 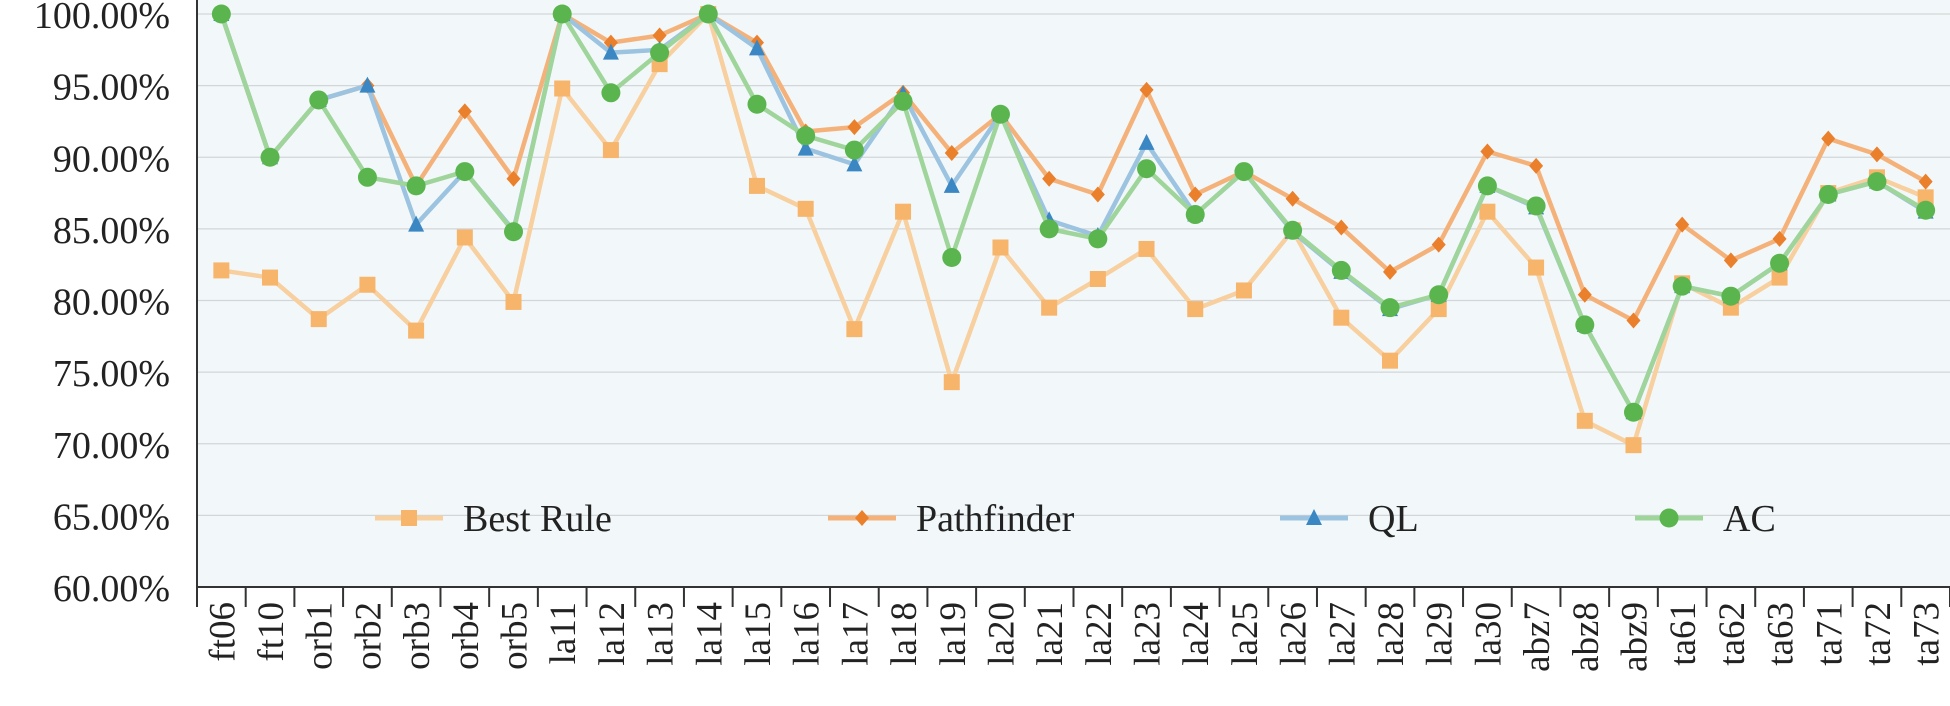 What do you see at coordinates (1245, 634) in the screenshot?
I see `x-tick-label: la25` at bounding box center [1245, 634].